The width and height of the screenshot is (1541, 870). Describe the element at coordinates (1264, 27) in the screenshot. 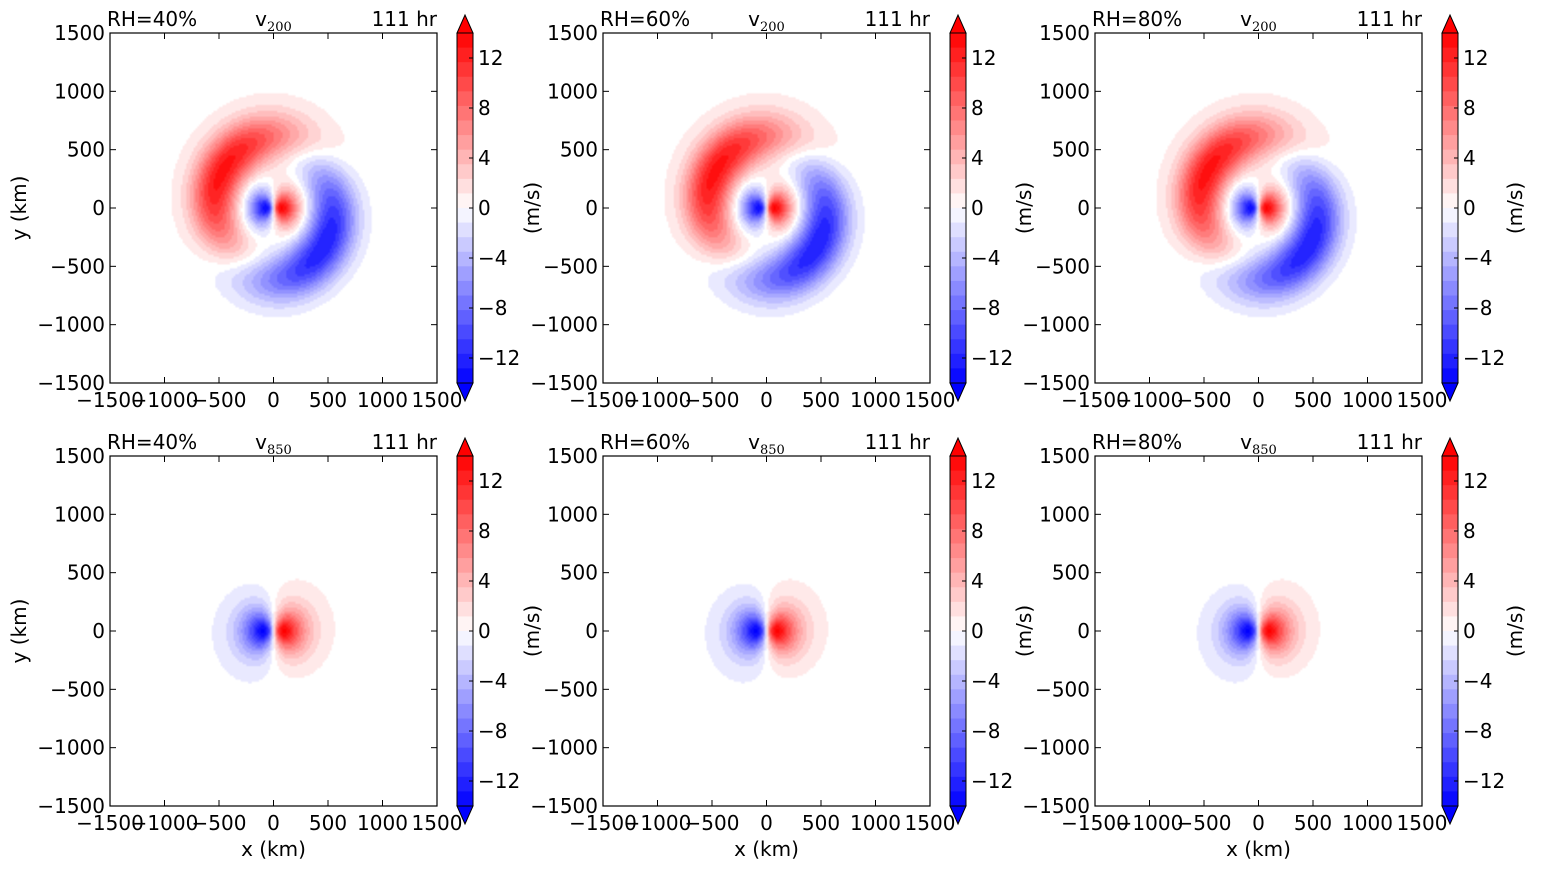

I see `variable-subscript: 200` at that location.